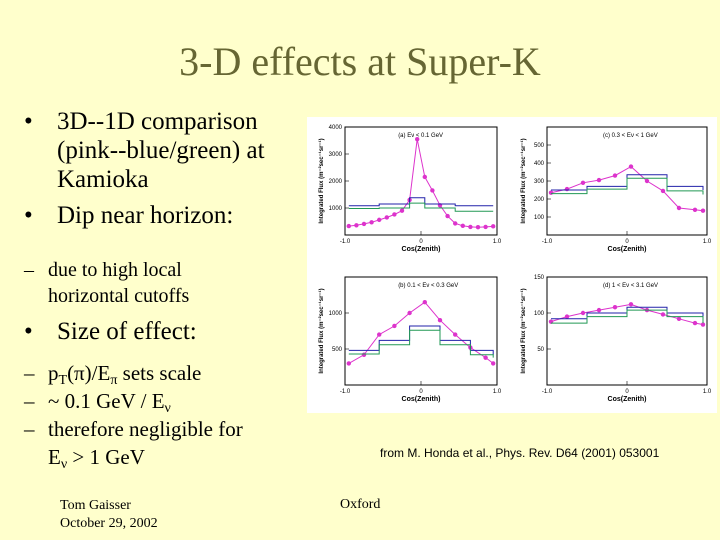 The width and height of the screenshot is (720, 540). What do you see at coordinates (95, 505) in the screenshot?
I see `footer-author: Tom Gaisser` at bounding box center [95, 505].